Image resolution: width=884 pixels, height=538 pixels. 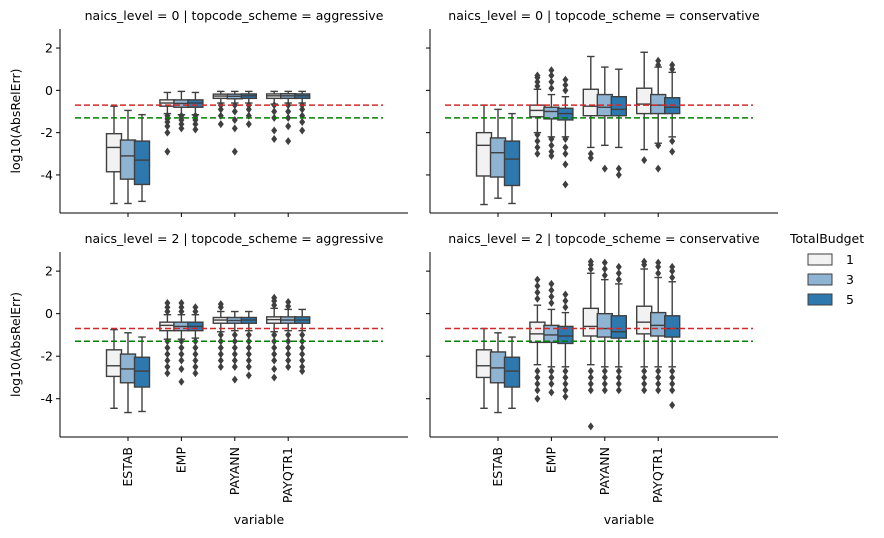 I want to click on panel-2-box-payann-1-outlier, so click(x=590, y=158).